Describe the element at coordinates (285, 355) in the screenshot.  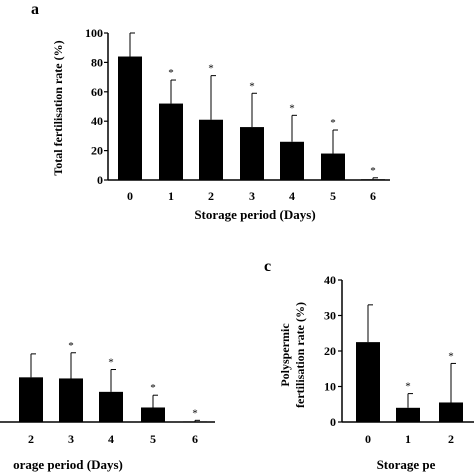
I see `panel-c-y-axis-label-line1: Polyspermic` at that location.